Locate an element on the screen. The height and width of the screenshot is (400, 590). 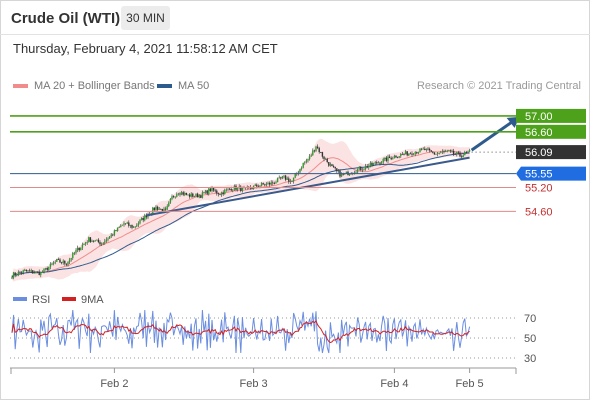
legend-ma20: MA 20 + Bollinger Bands is located at coordinates (84, 86).